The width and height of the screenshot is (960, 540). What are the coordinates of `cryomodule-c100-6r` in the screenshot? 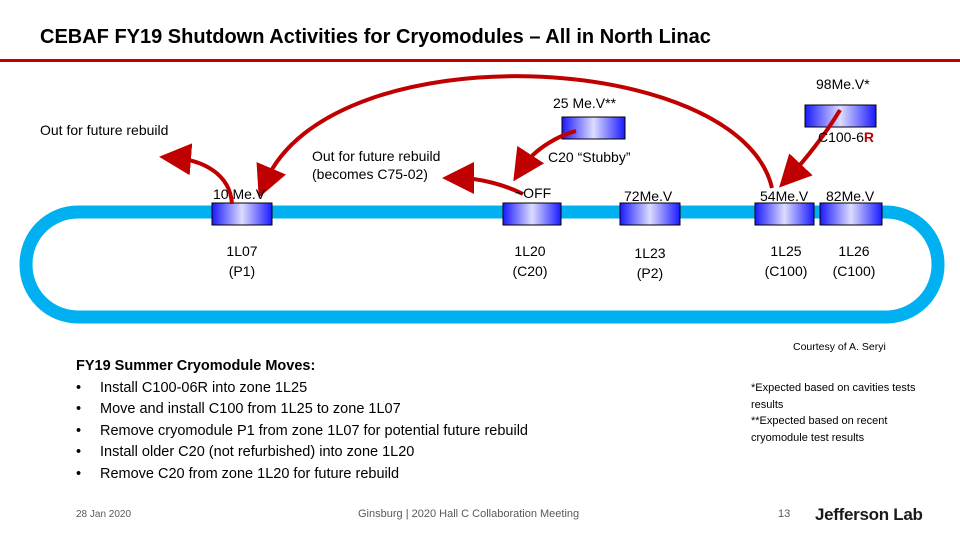 It's located at (840, 116).